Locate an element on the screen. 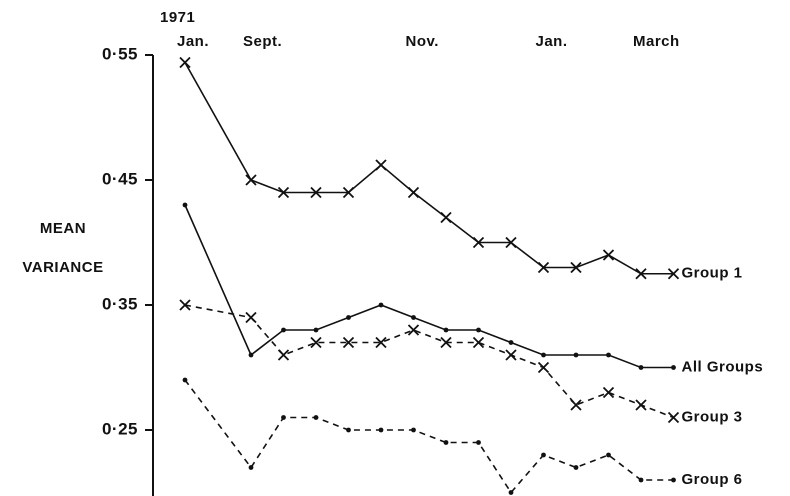 The image size is (790, 496). y-tick-label: 0·55 is located at coordinates (120, 53).